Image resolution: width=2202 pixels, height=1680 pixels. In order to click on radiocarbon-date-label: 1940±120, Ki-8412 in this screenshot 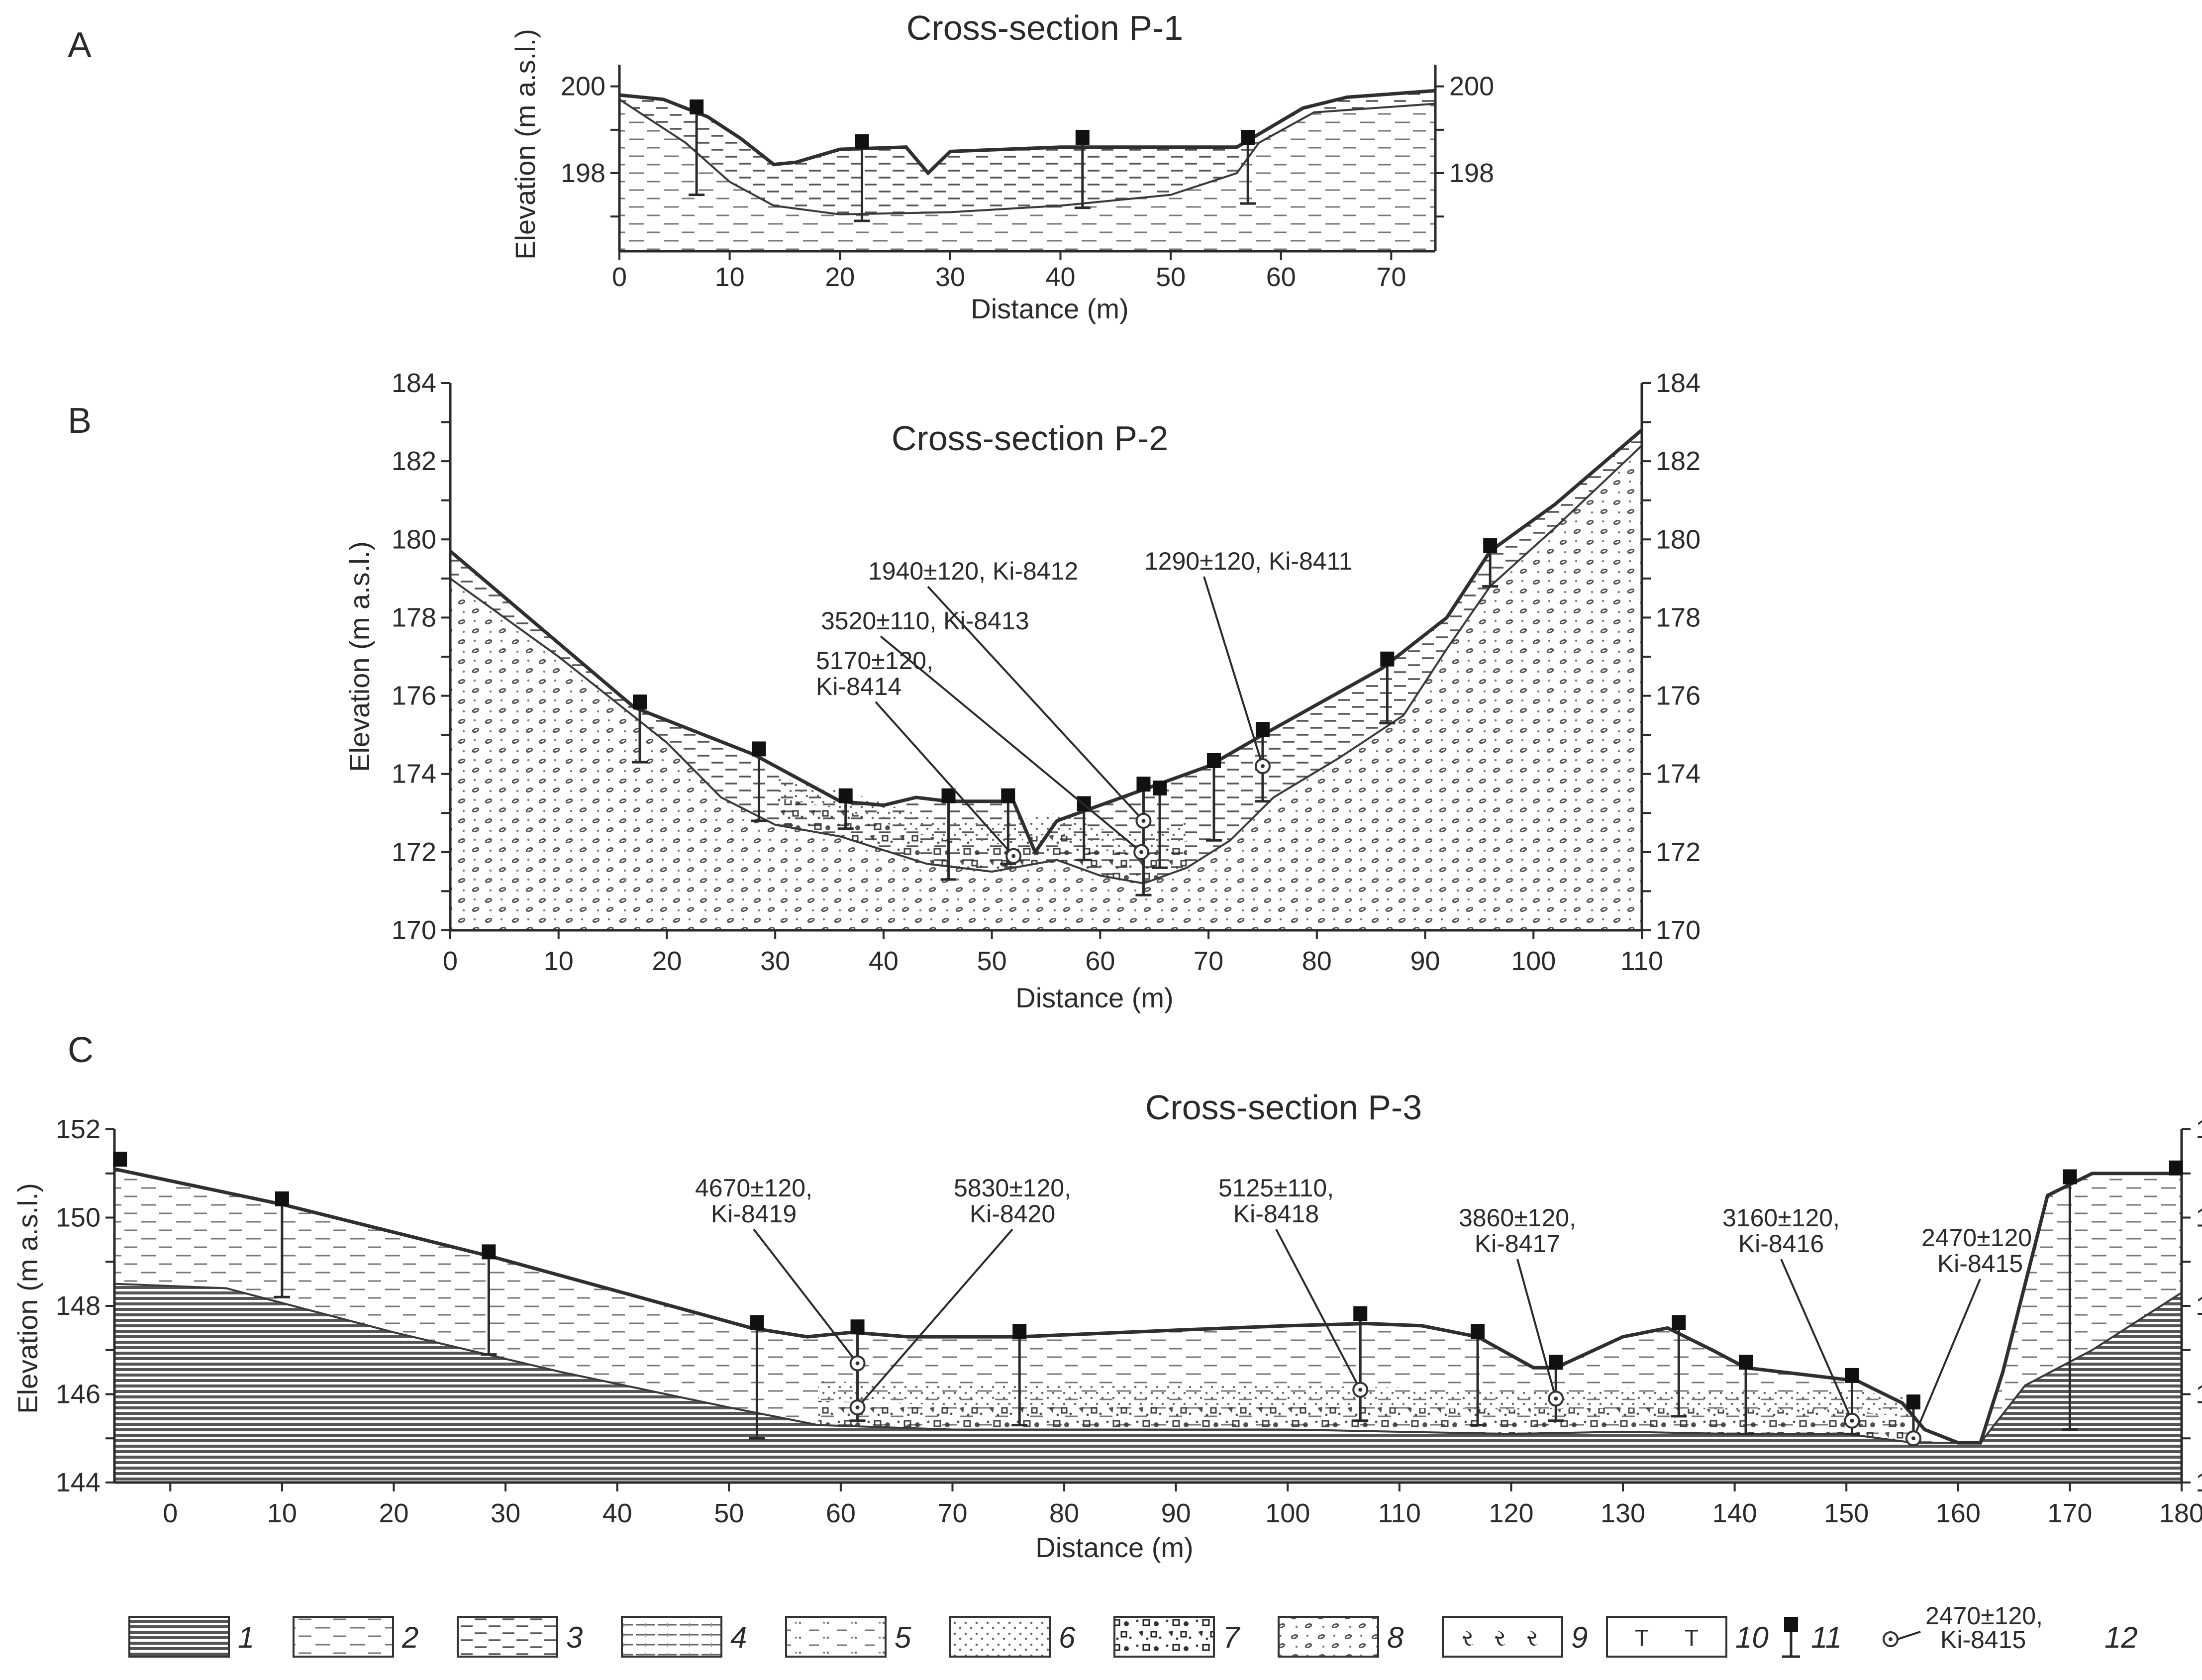, I will do `click(973, 571)`.